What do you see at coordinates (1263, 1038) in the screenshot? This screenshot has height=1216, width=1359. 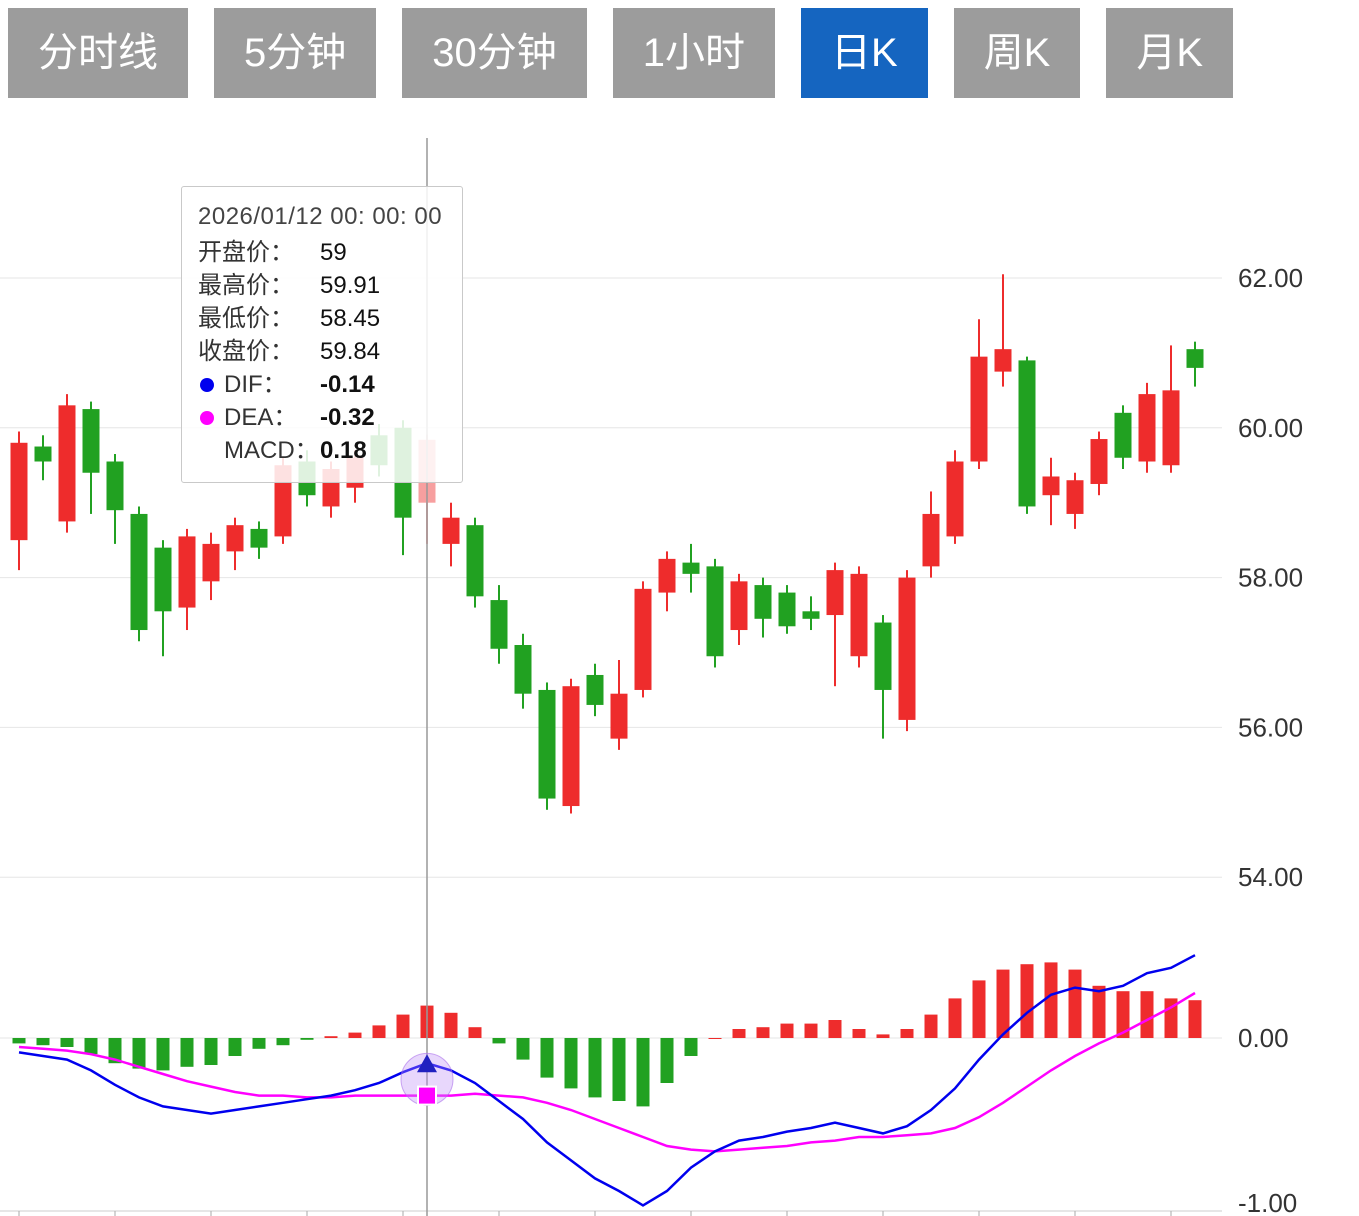 I see `svg-text: 0.00` at bounding box center [1263, 1038].